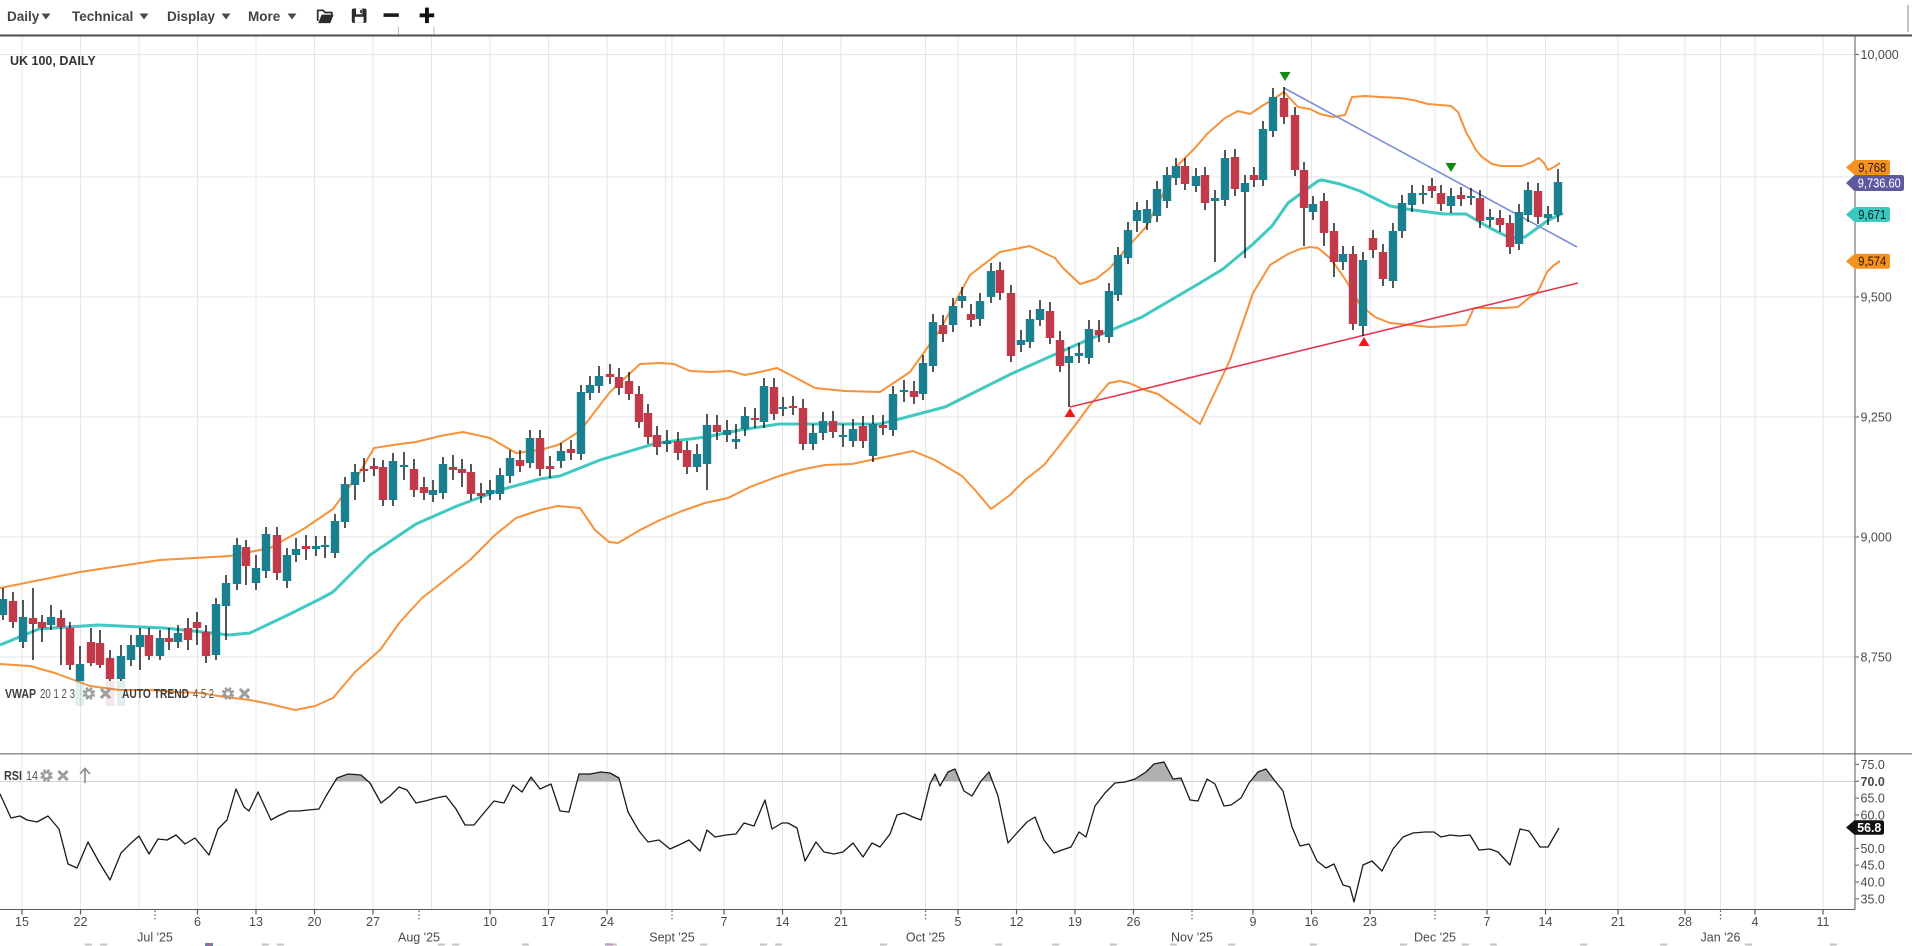 The width and height of the screenshot is (1912, 946). What do you see at coordinates (1873, 782) in the screenshot?
I see `svg-text: 70.0` at bounding box center [1873, 782].